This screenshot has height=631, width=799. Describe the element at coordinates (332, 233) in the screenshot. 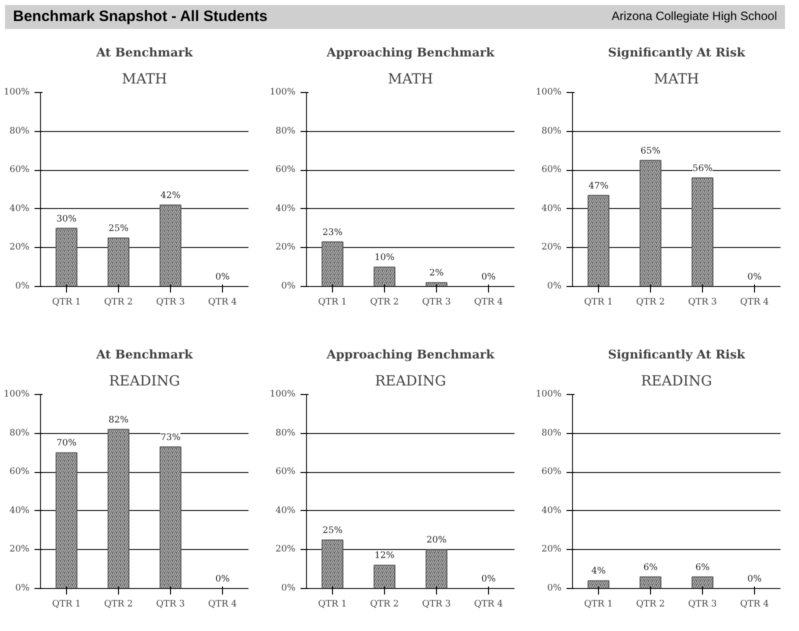

I see `data-label: 23%` at that location.